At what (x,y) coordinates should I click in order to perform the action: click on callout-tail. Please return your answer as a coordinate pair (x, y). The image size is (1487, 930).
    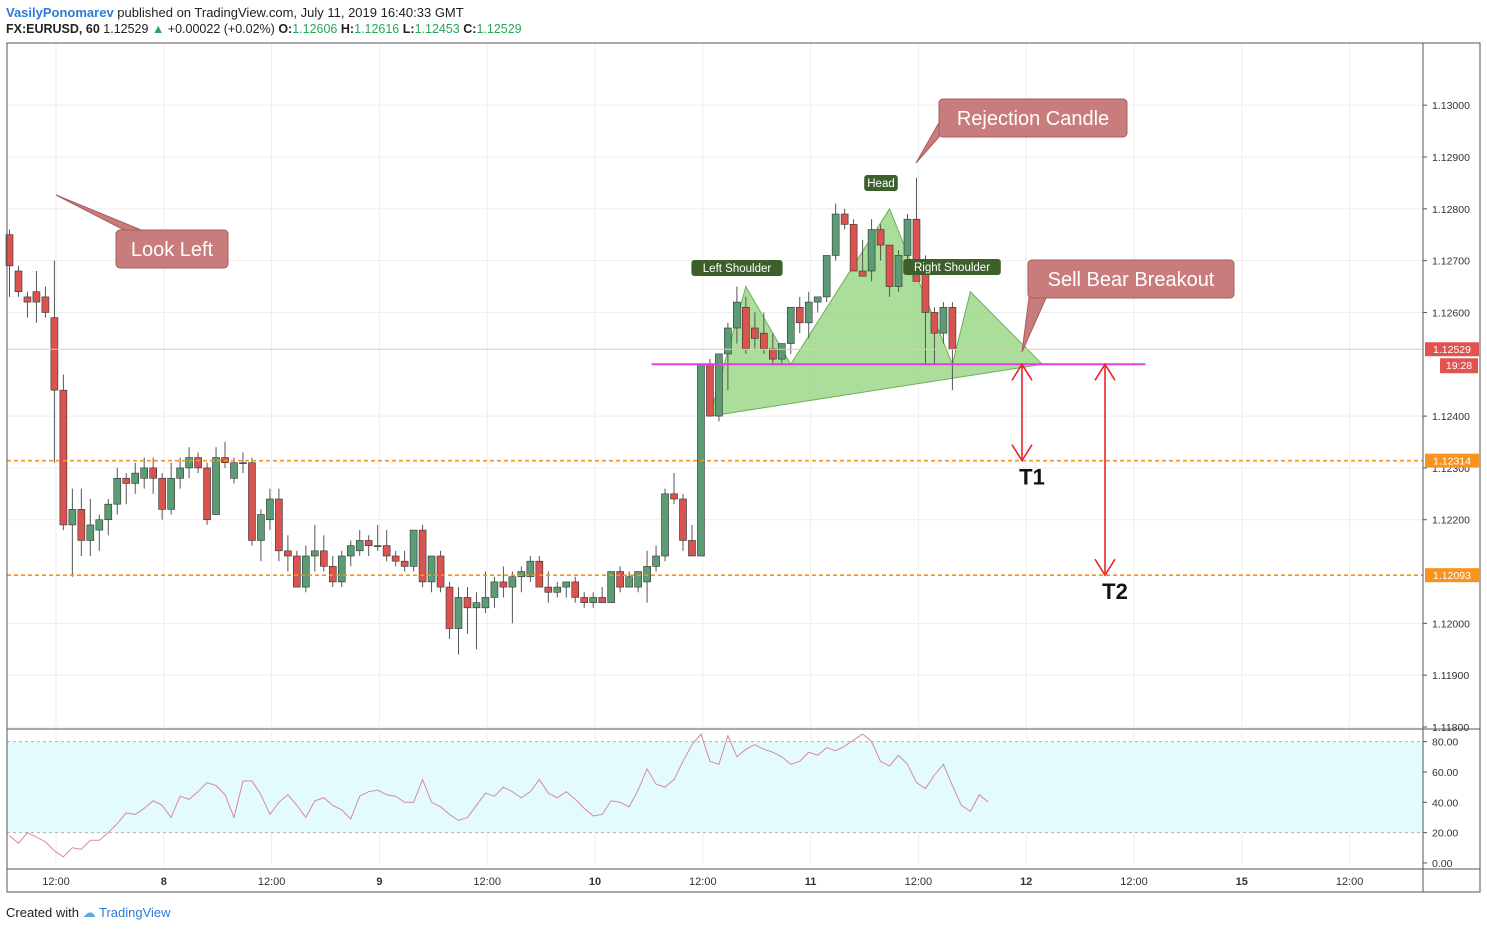
    Looking at the image, I should click on (101, 213).